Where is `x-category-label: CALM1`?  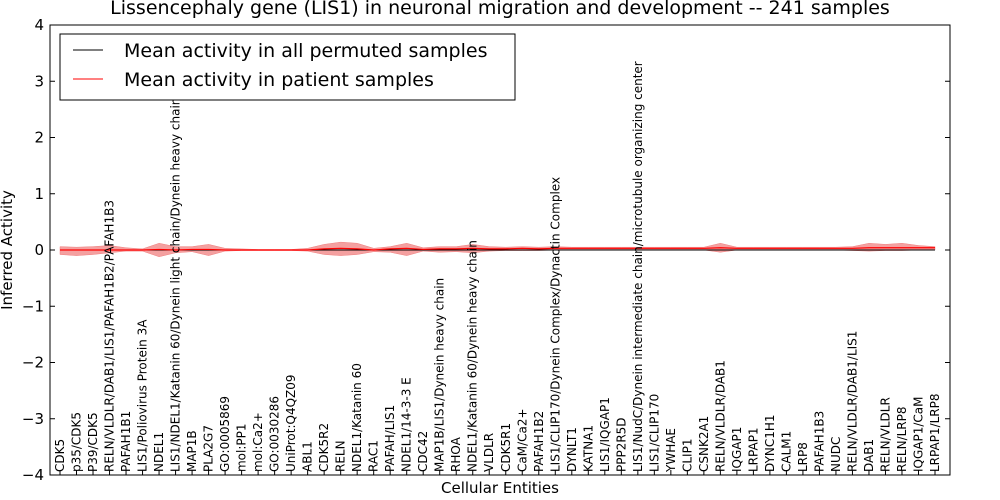 x-category-label: CALM1 is located at coordinates (786, 451).